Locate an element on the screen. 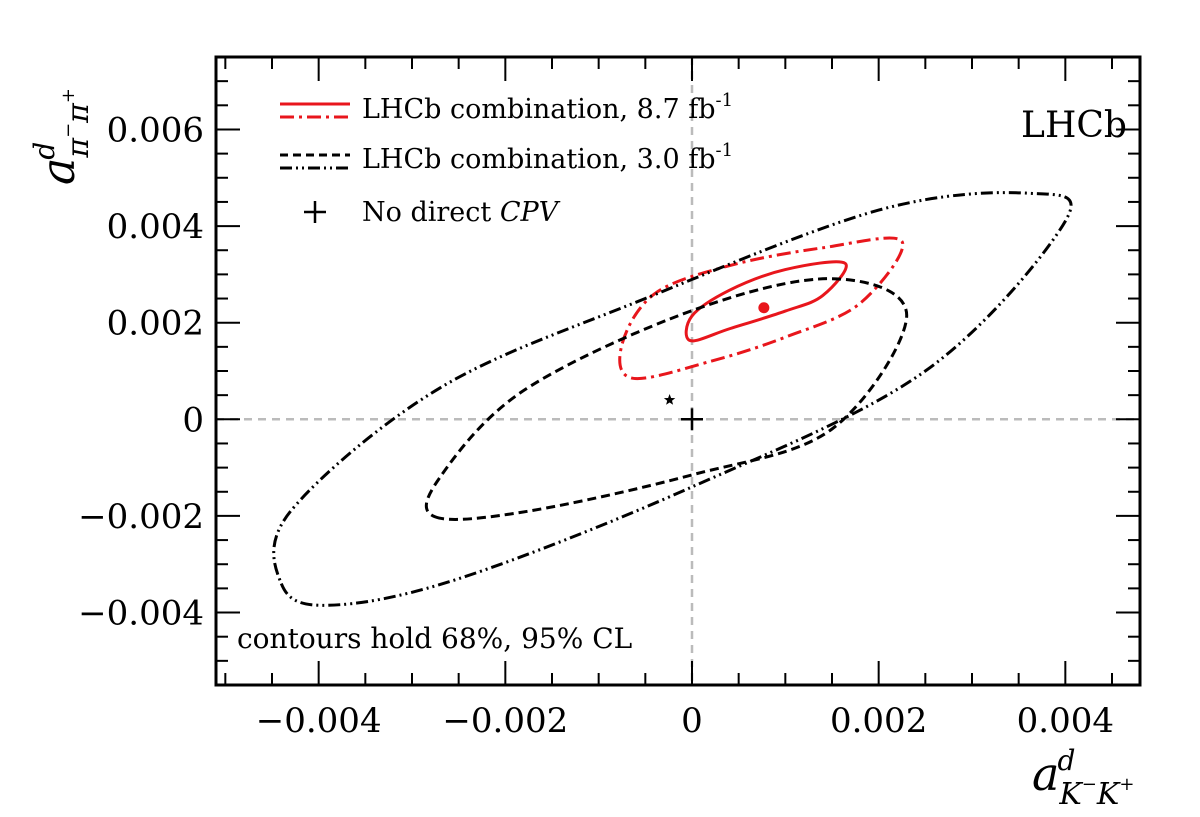 The width and height of the screenshot is (1200, 817). y-tick-label: −0.004 is located at coordinates (141, 614).